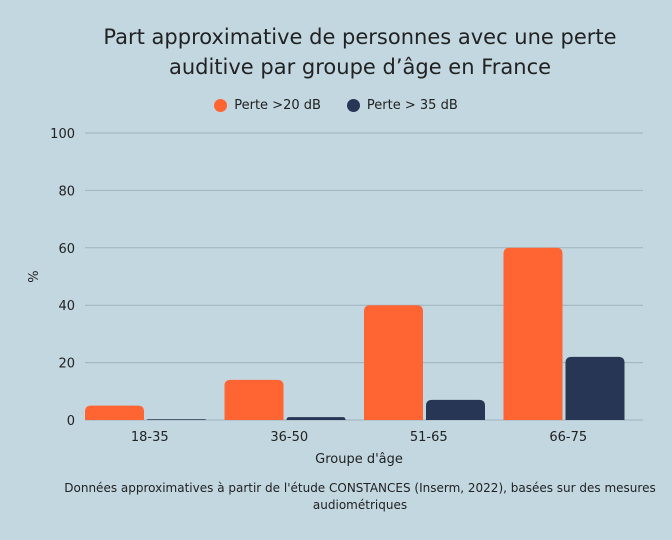  Describe the element at coordinates (336, 105) in the screenshot. I see `legend: Perte >20 dB Perte > 35 dB` at that location.